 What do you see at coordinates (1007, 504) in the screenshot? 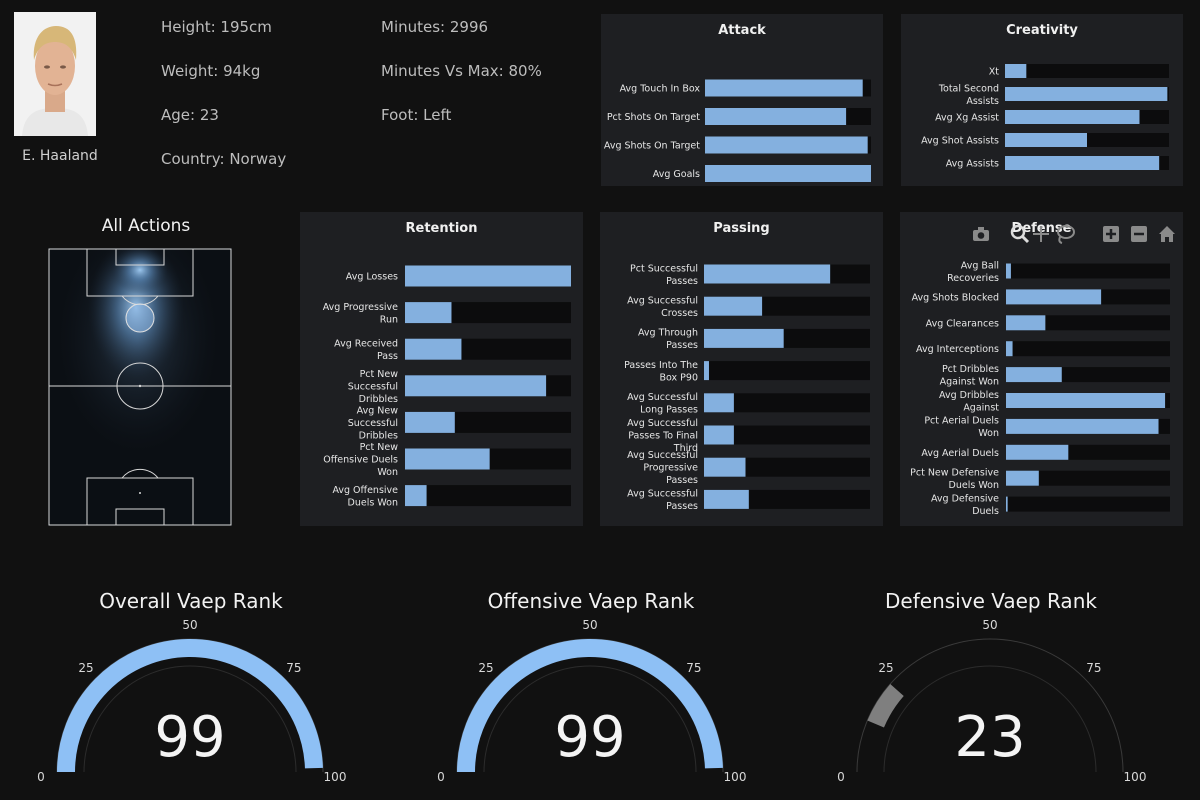
I see `bar-avg-defensive-duels` at bounding box center [1007, 504].